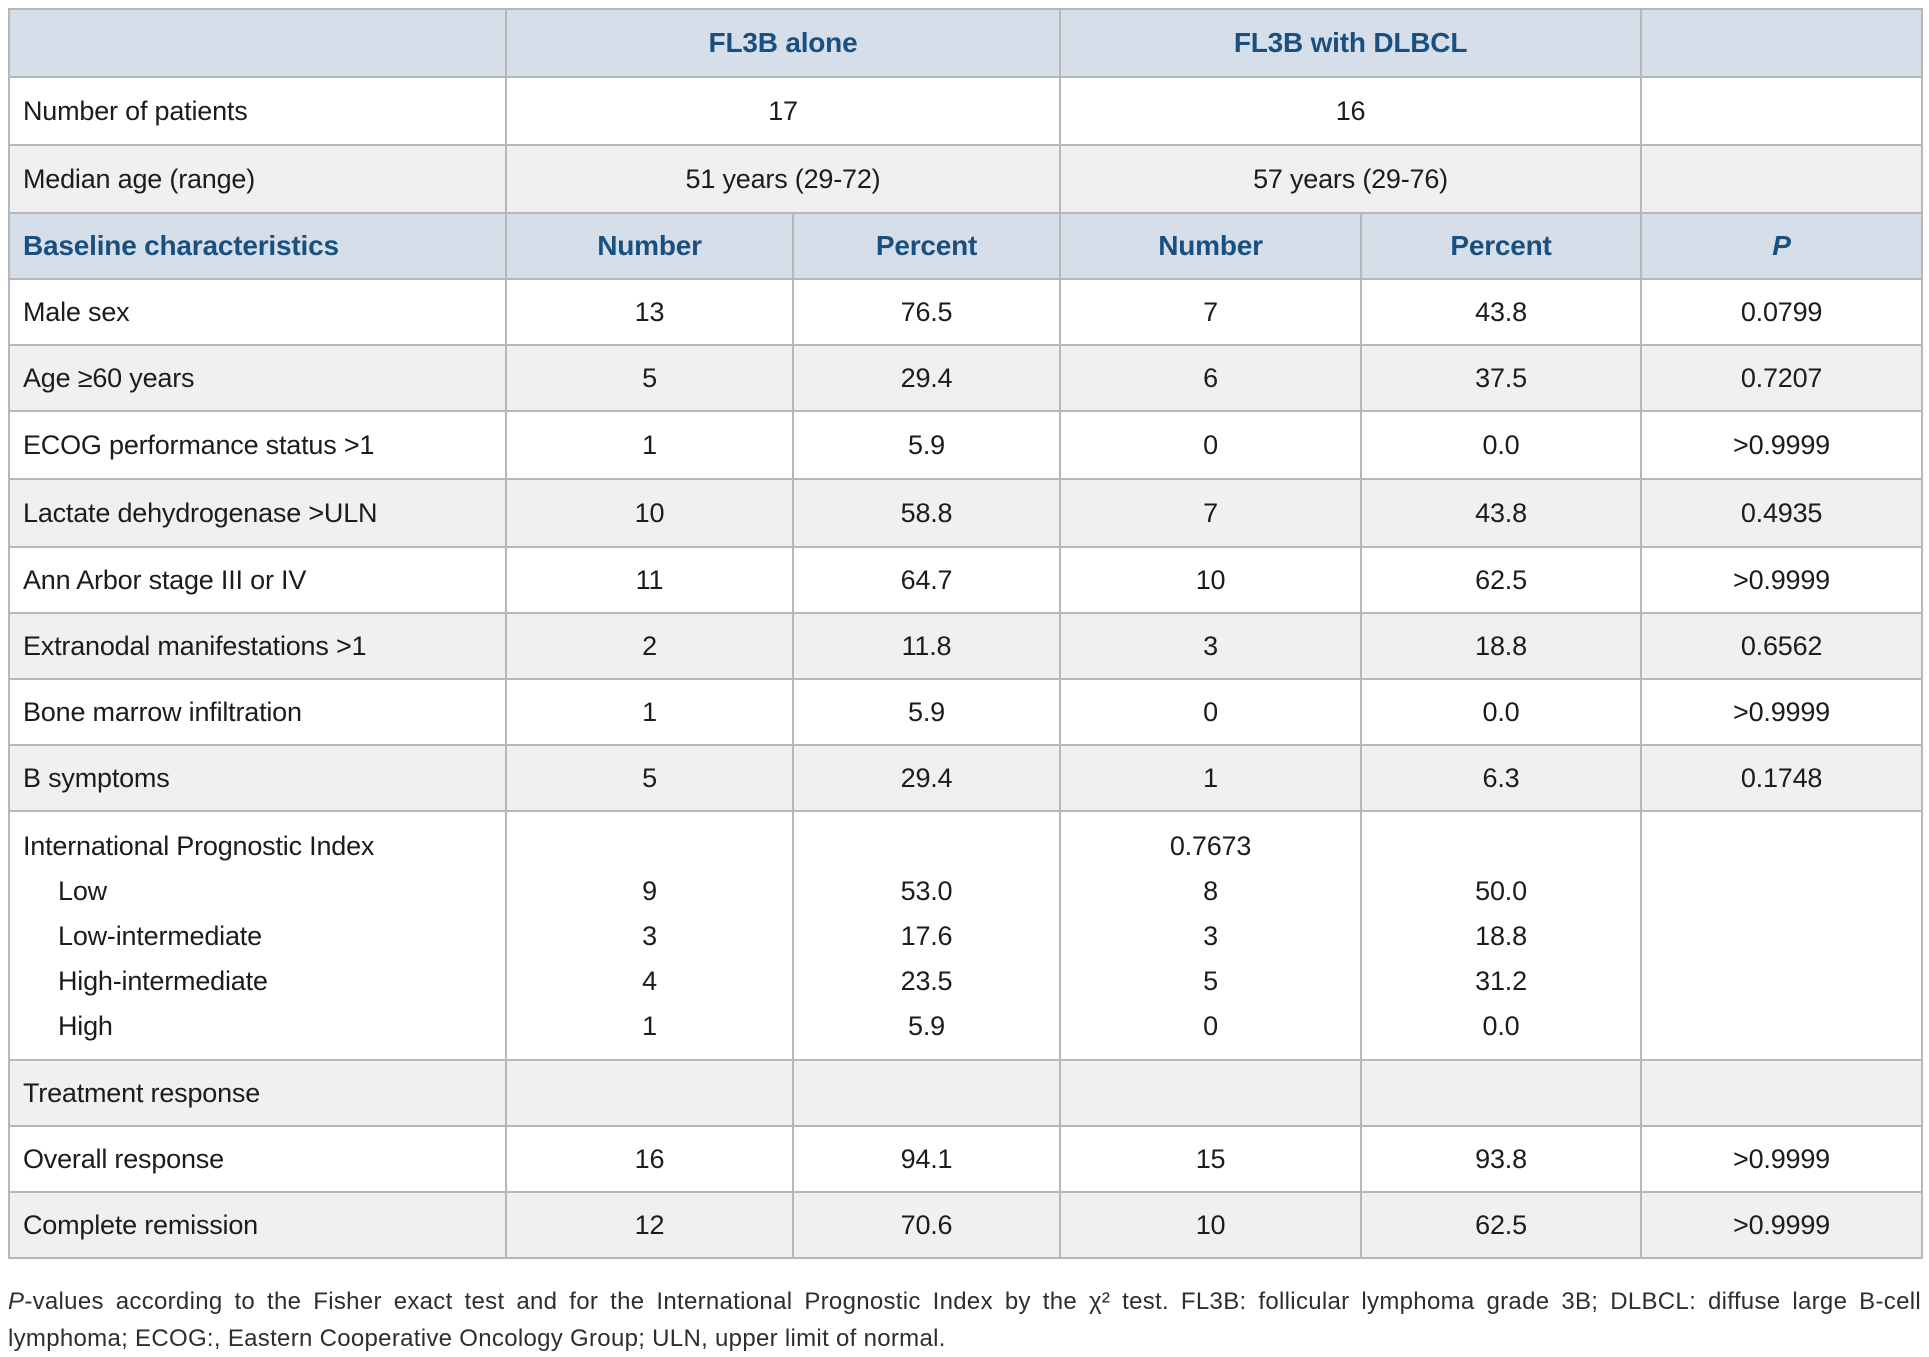 Image resolution: width=1929 pixels, height=1357 pixels. I want to click on cell-dlbcl-percent: 0.0, so click(1501, 712).